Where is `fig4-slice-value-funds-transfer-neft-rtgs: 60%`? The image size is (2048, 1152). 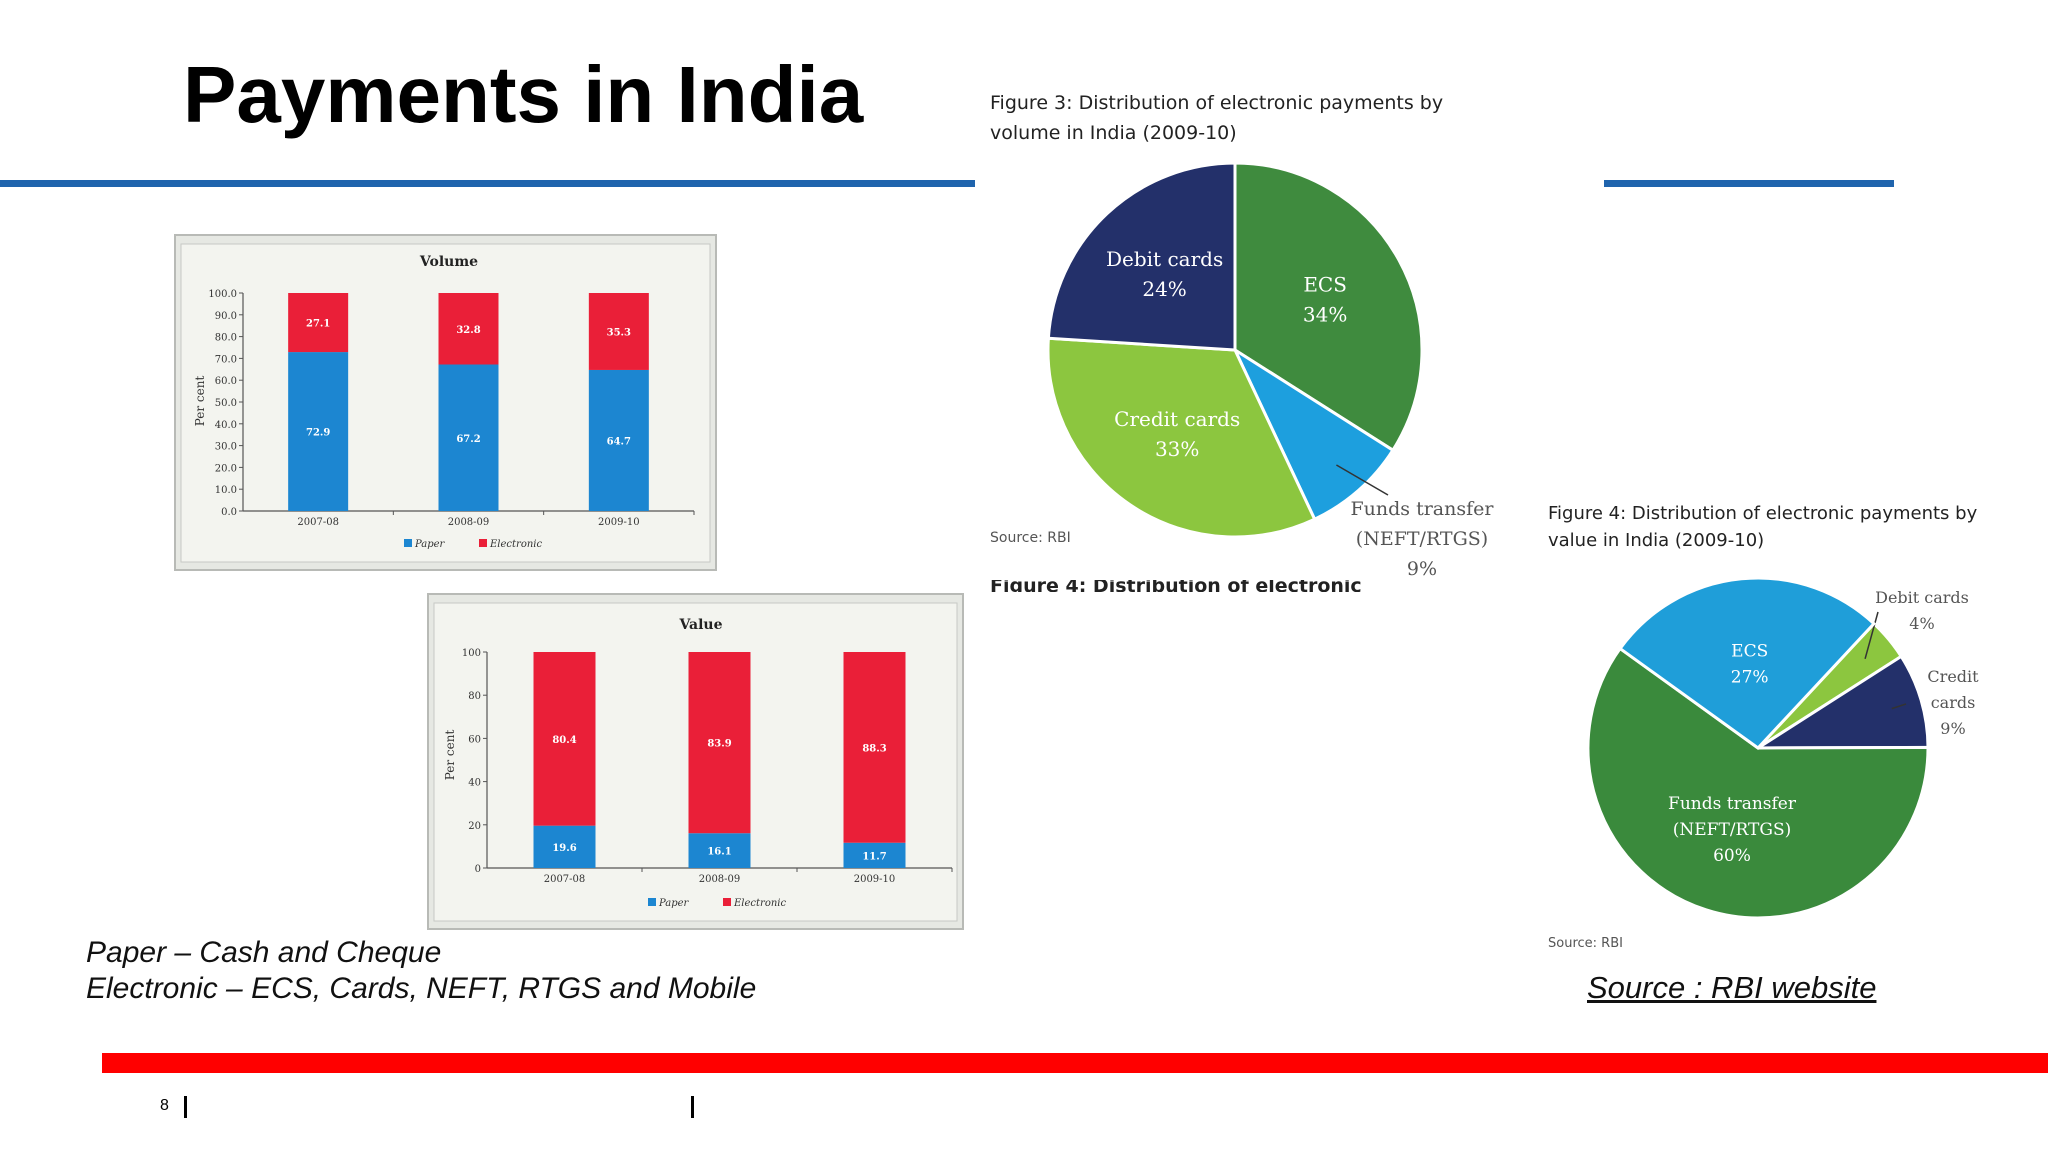 fig4-slice-value-funds-transfer-neft-rtgs: 60% is located at coordinates (1732, 856).